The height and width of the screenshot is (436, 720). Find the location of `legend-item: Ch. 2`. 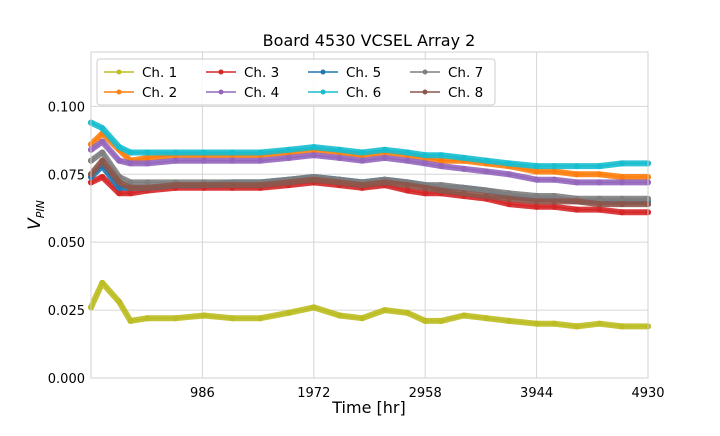

legend-item: Ch. 2 is located at coordinates (140, 93).